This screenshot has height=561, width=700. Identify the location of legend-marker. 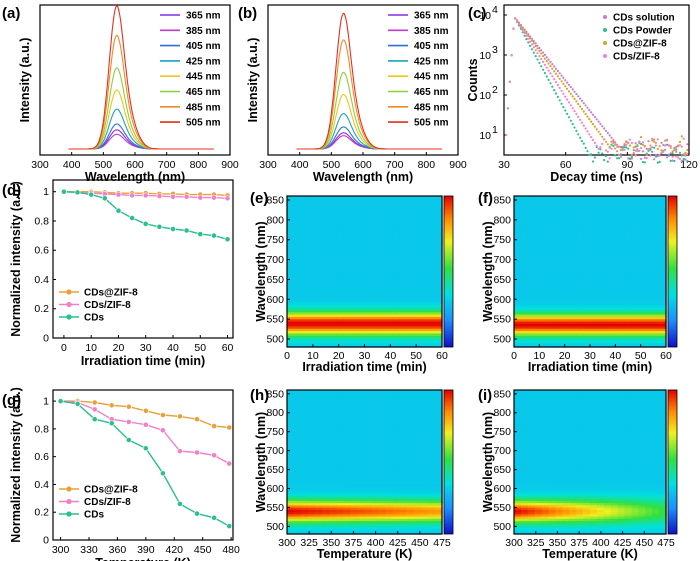
(69, 317).